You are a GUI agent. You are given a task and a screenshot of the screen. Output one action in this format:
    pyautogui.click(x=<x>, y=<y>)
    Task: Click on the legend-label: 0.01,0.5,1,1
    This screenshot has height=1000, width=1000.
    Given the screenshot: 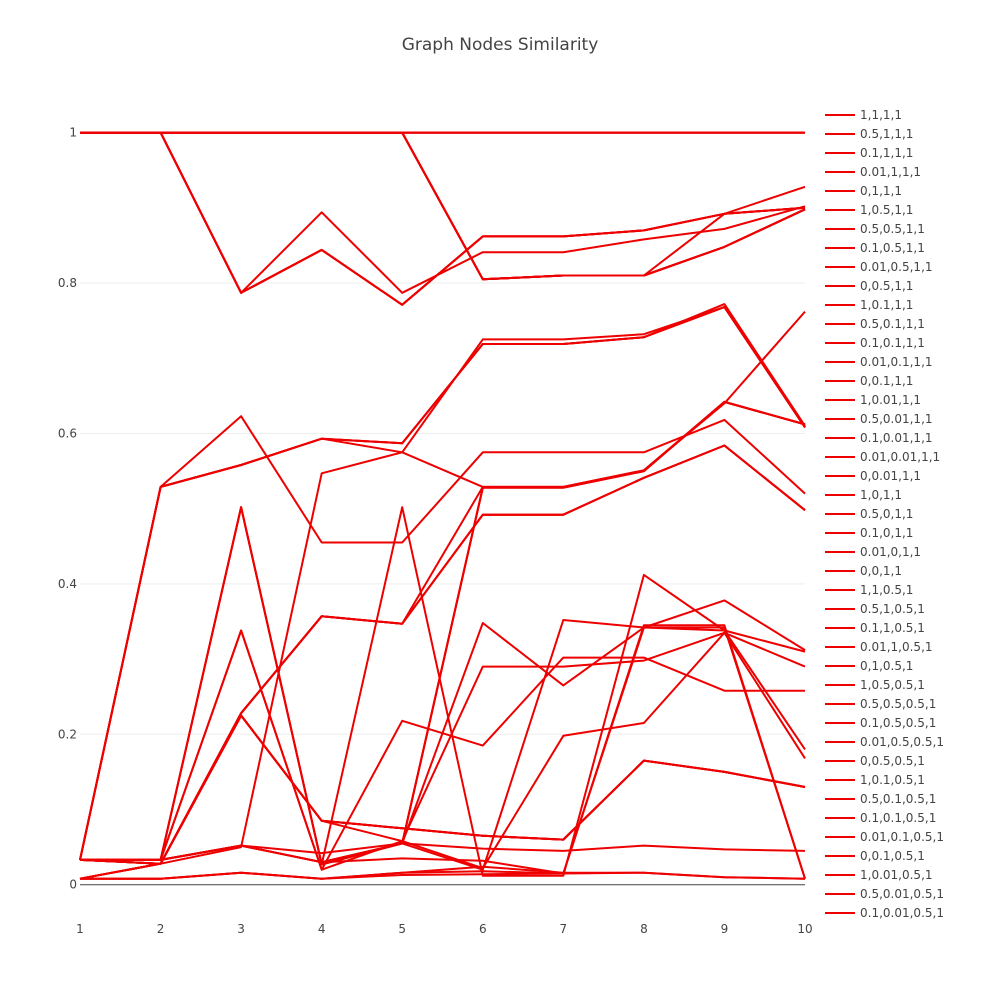 What is the action you would take?
    pyautogui.click(x=896, y=267)
    